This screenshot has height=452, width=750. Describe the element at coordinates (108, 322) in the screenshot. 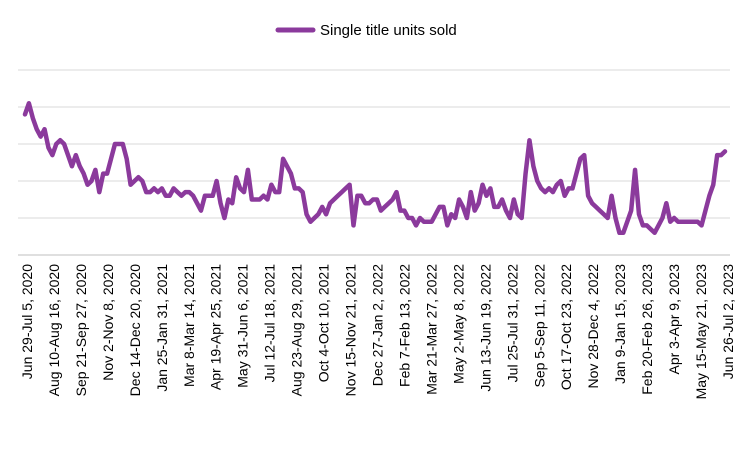

I see `x-tick-label: Nov 2-Nov 8, 2020` at that location.